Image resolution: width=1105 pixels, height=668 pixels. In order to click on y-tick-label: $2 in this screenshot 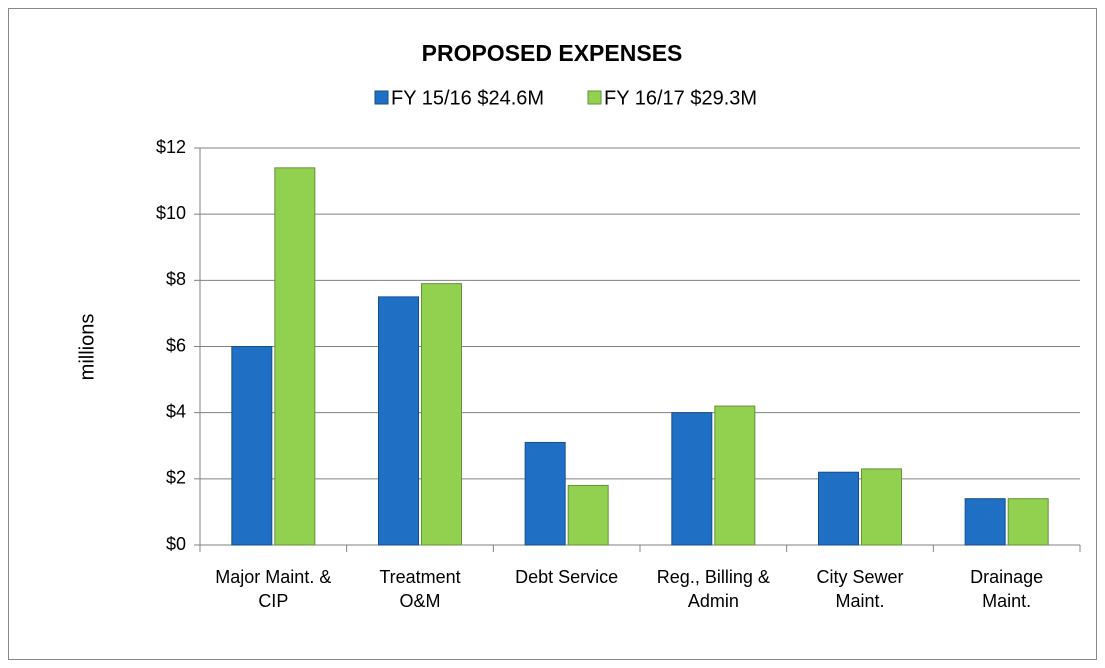, I will do `click(176, 478)`.